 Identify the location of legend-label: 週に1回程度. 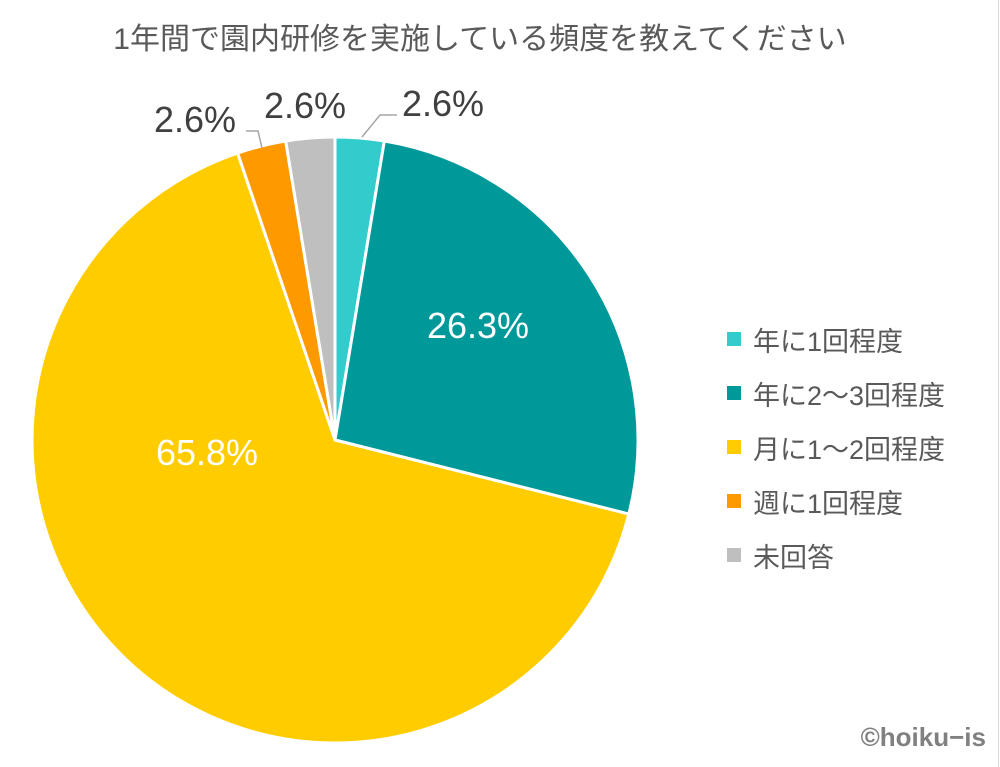
(828, 503).